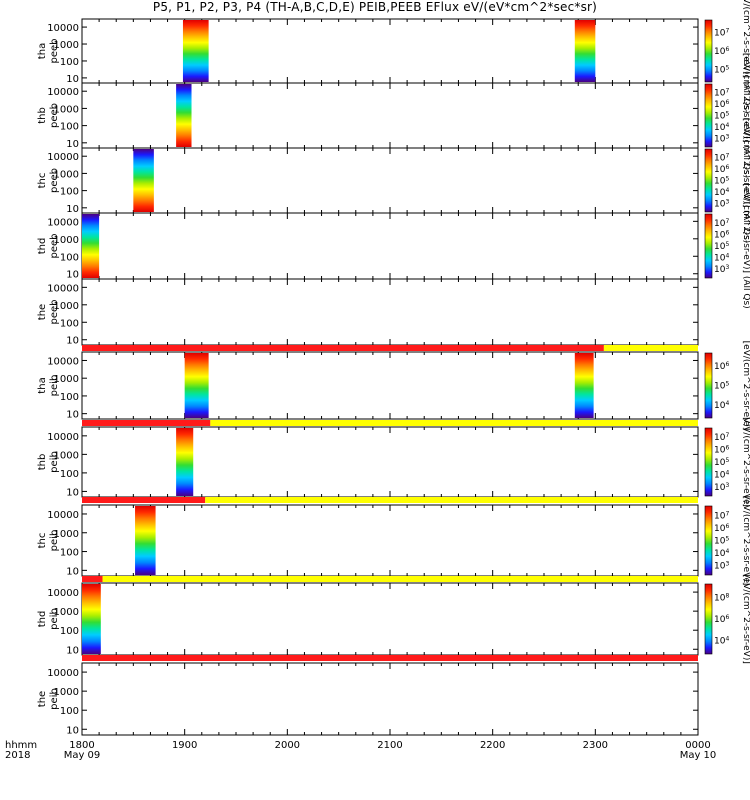 The image size is (750, 800). I want to click on x-tick-label: 2000, so click(287, 745).